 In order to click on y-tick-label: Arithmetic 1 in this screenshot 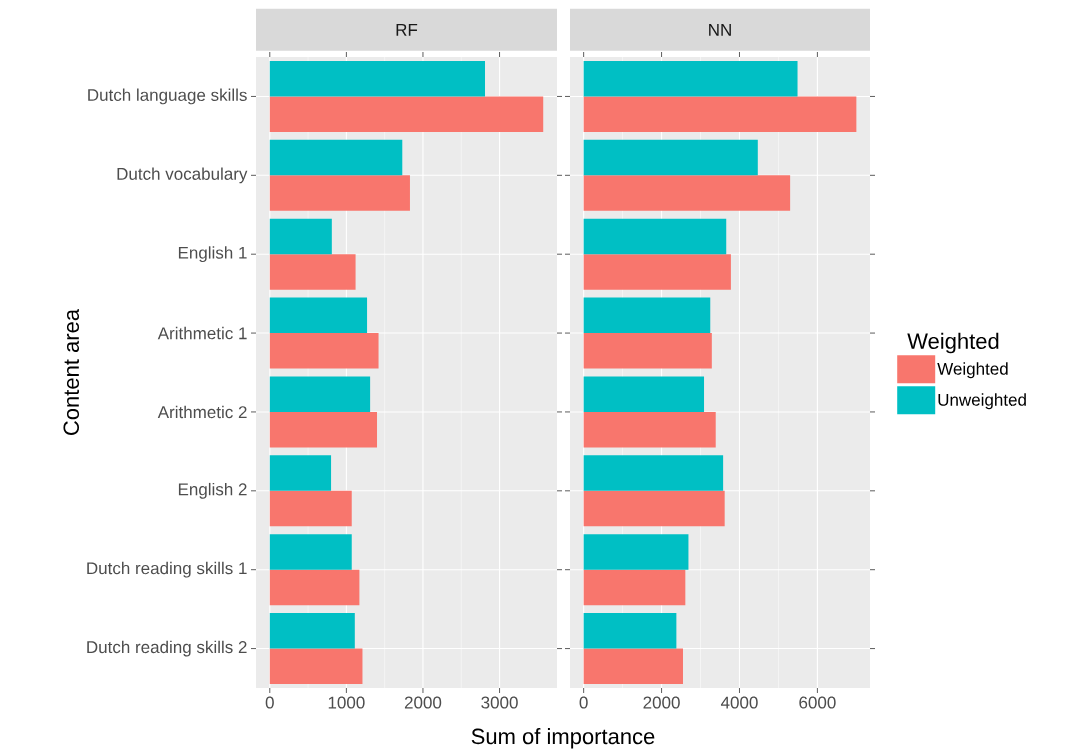, I will do `click(202, 333)`.